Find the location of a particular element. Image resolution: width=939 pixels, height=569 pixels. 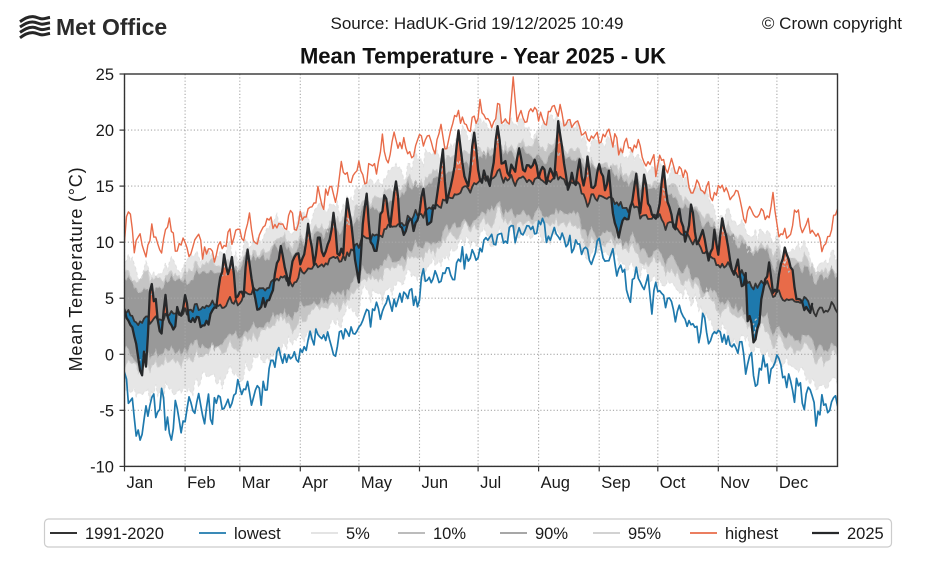

svg-text: 0 is located at coordinates (109, 355).